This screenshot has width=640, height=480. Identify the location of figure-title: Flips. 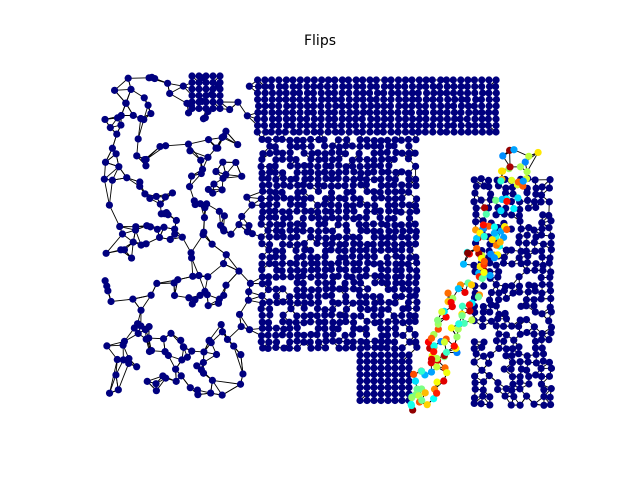
(319, 41).